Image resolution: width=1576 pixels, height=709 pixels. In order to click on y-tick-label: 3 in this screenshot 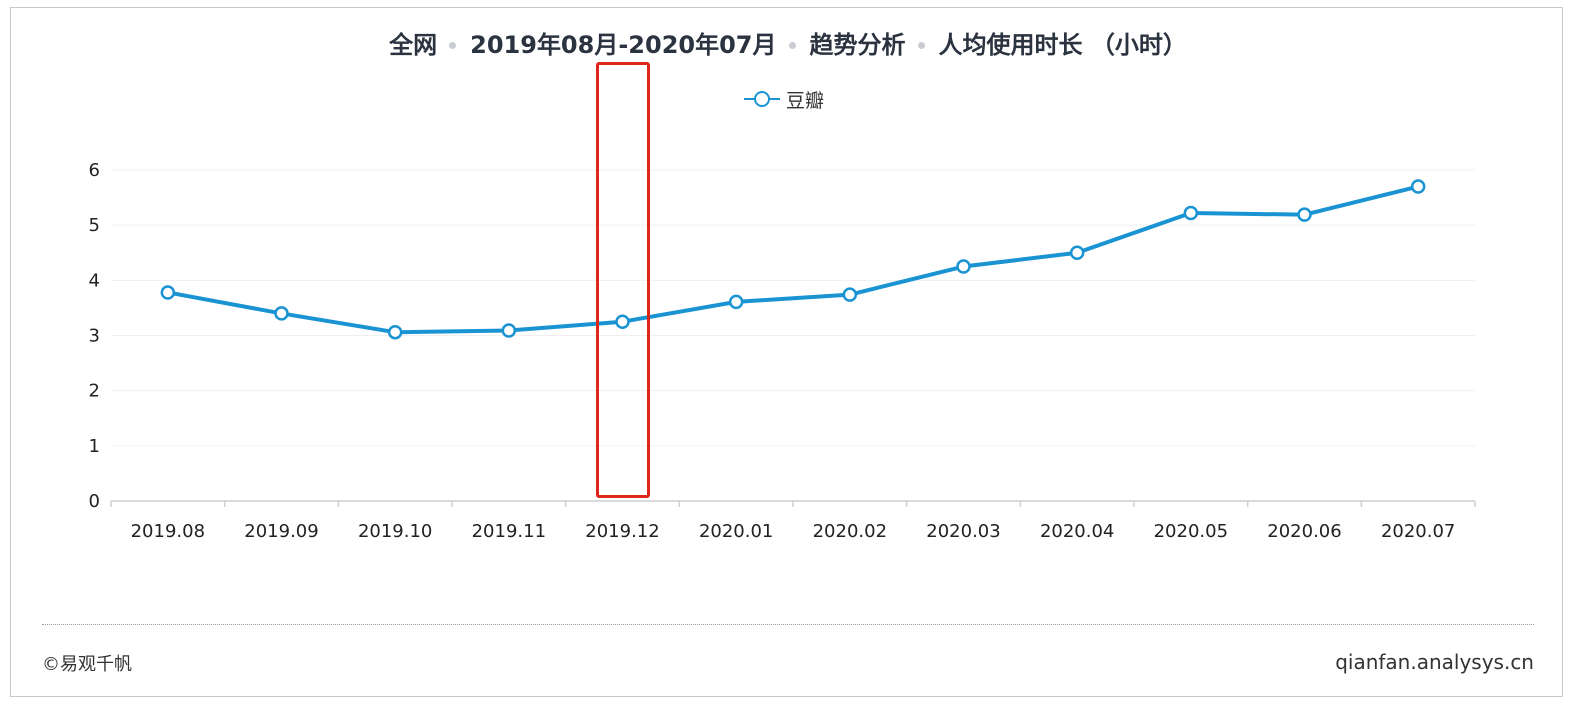, I will do `click(94, 336)`.